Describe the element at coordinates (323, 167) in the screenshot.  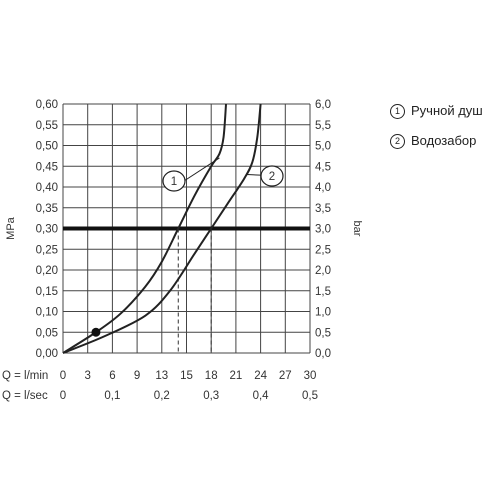
I see `y-tick-label-right: 4,5` at that location.